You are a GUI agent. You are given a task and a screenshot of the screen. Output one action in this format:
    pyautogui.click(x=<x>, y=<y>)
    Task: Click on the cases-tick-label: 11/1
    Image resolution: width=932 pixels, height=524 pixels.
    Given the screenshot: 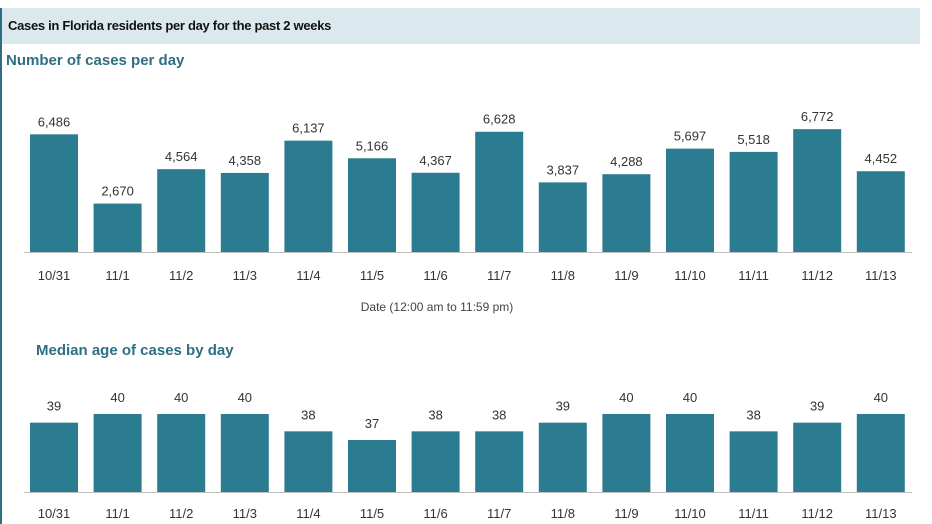 What is the action you would take?
    pyautogui.click(x=117, y=275)
    